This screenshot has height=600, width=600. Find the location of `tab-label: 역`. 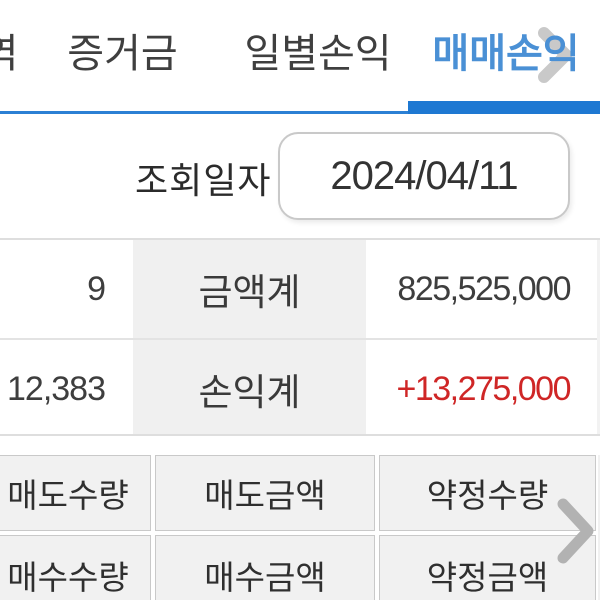

tab-label: 역 is located at coordinates (9, 50).